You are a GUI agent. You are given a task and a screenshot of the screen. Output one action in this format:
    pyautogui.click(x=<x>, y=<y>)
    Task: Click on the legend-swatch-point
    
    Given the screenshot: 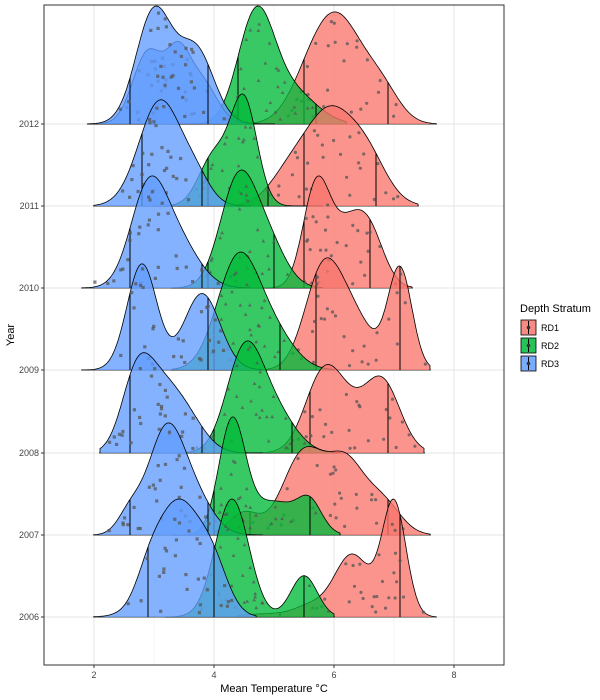 What is the action you would take?
    pyautogui.click(x=528, y=345)
    